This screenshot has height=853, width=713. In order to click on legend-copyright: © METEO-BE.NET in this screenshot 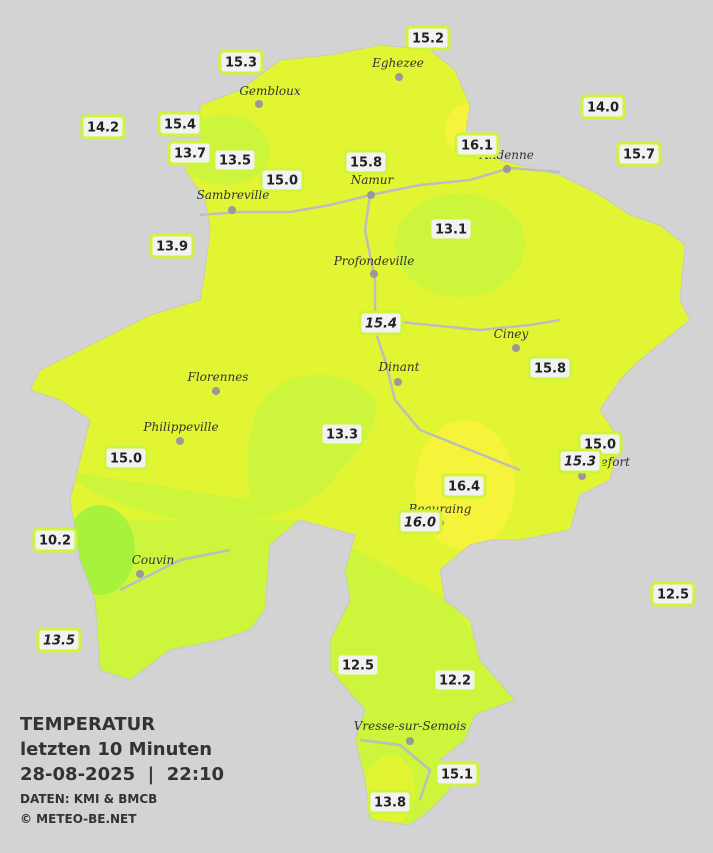, I will do `click(78, 819)`.